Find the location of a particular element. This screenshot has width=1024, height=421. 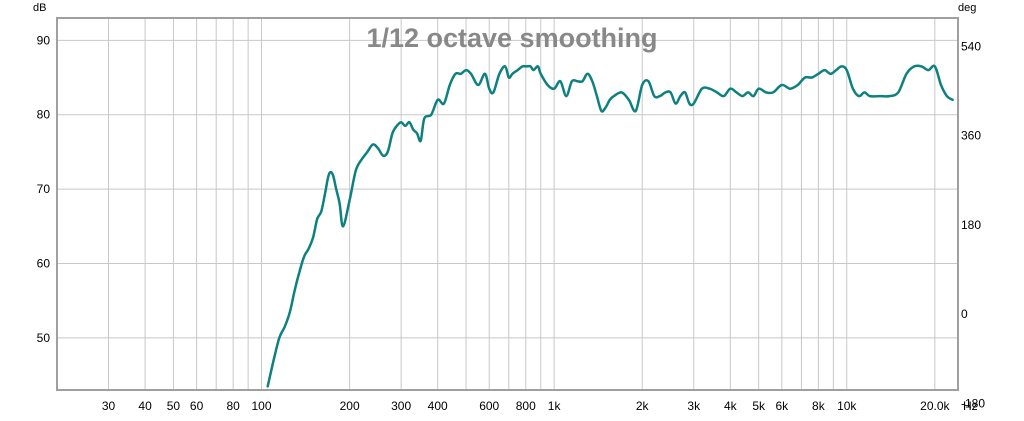

y2-tick-label: 180 is located at coordinates (971, 225).